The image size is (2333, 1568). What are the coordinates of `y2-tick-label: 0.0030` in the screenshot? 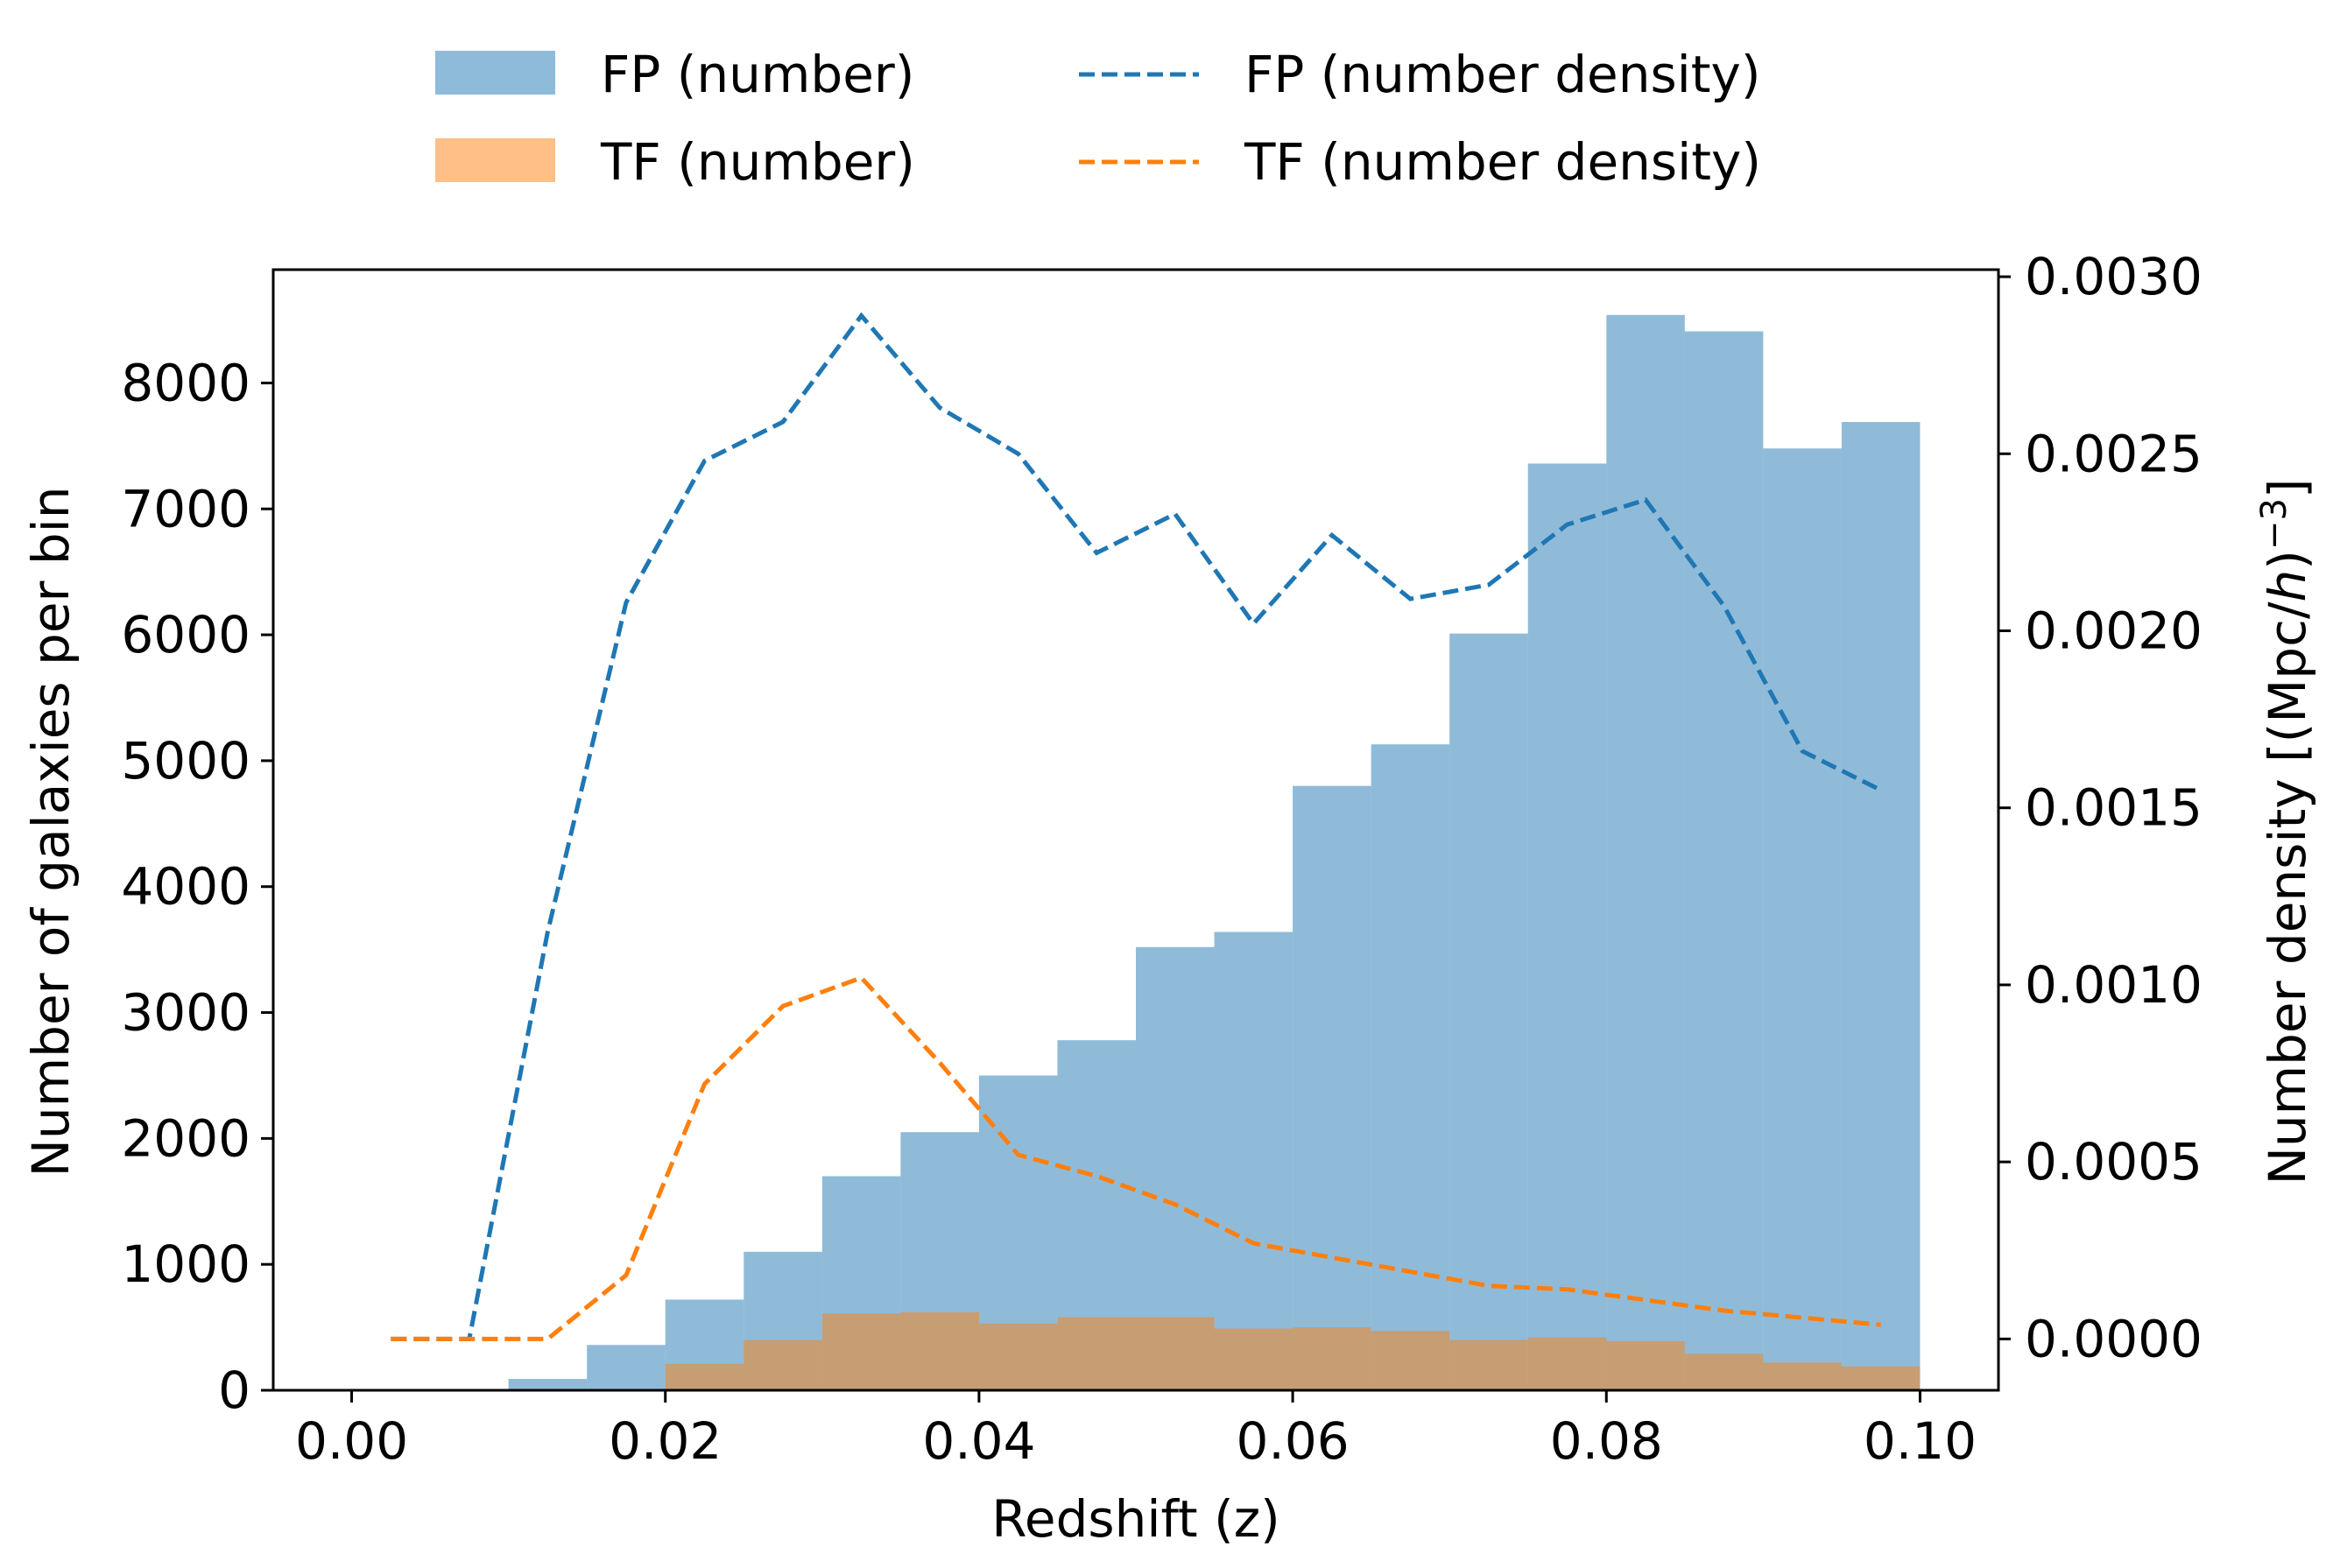 It's located at (2114, 276).